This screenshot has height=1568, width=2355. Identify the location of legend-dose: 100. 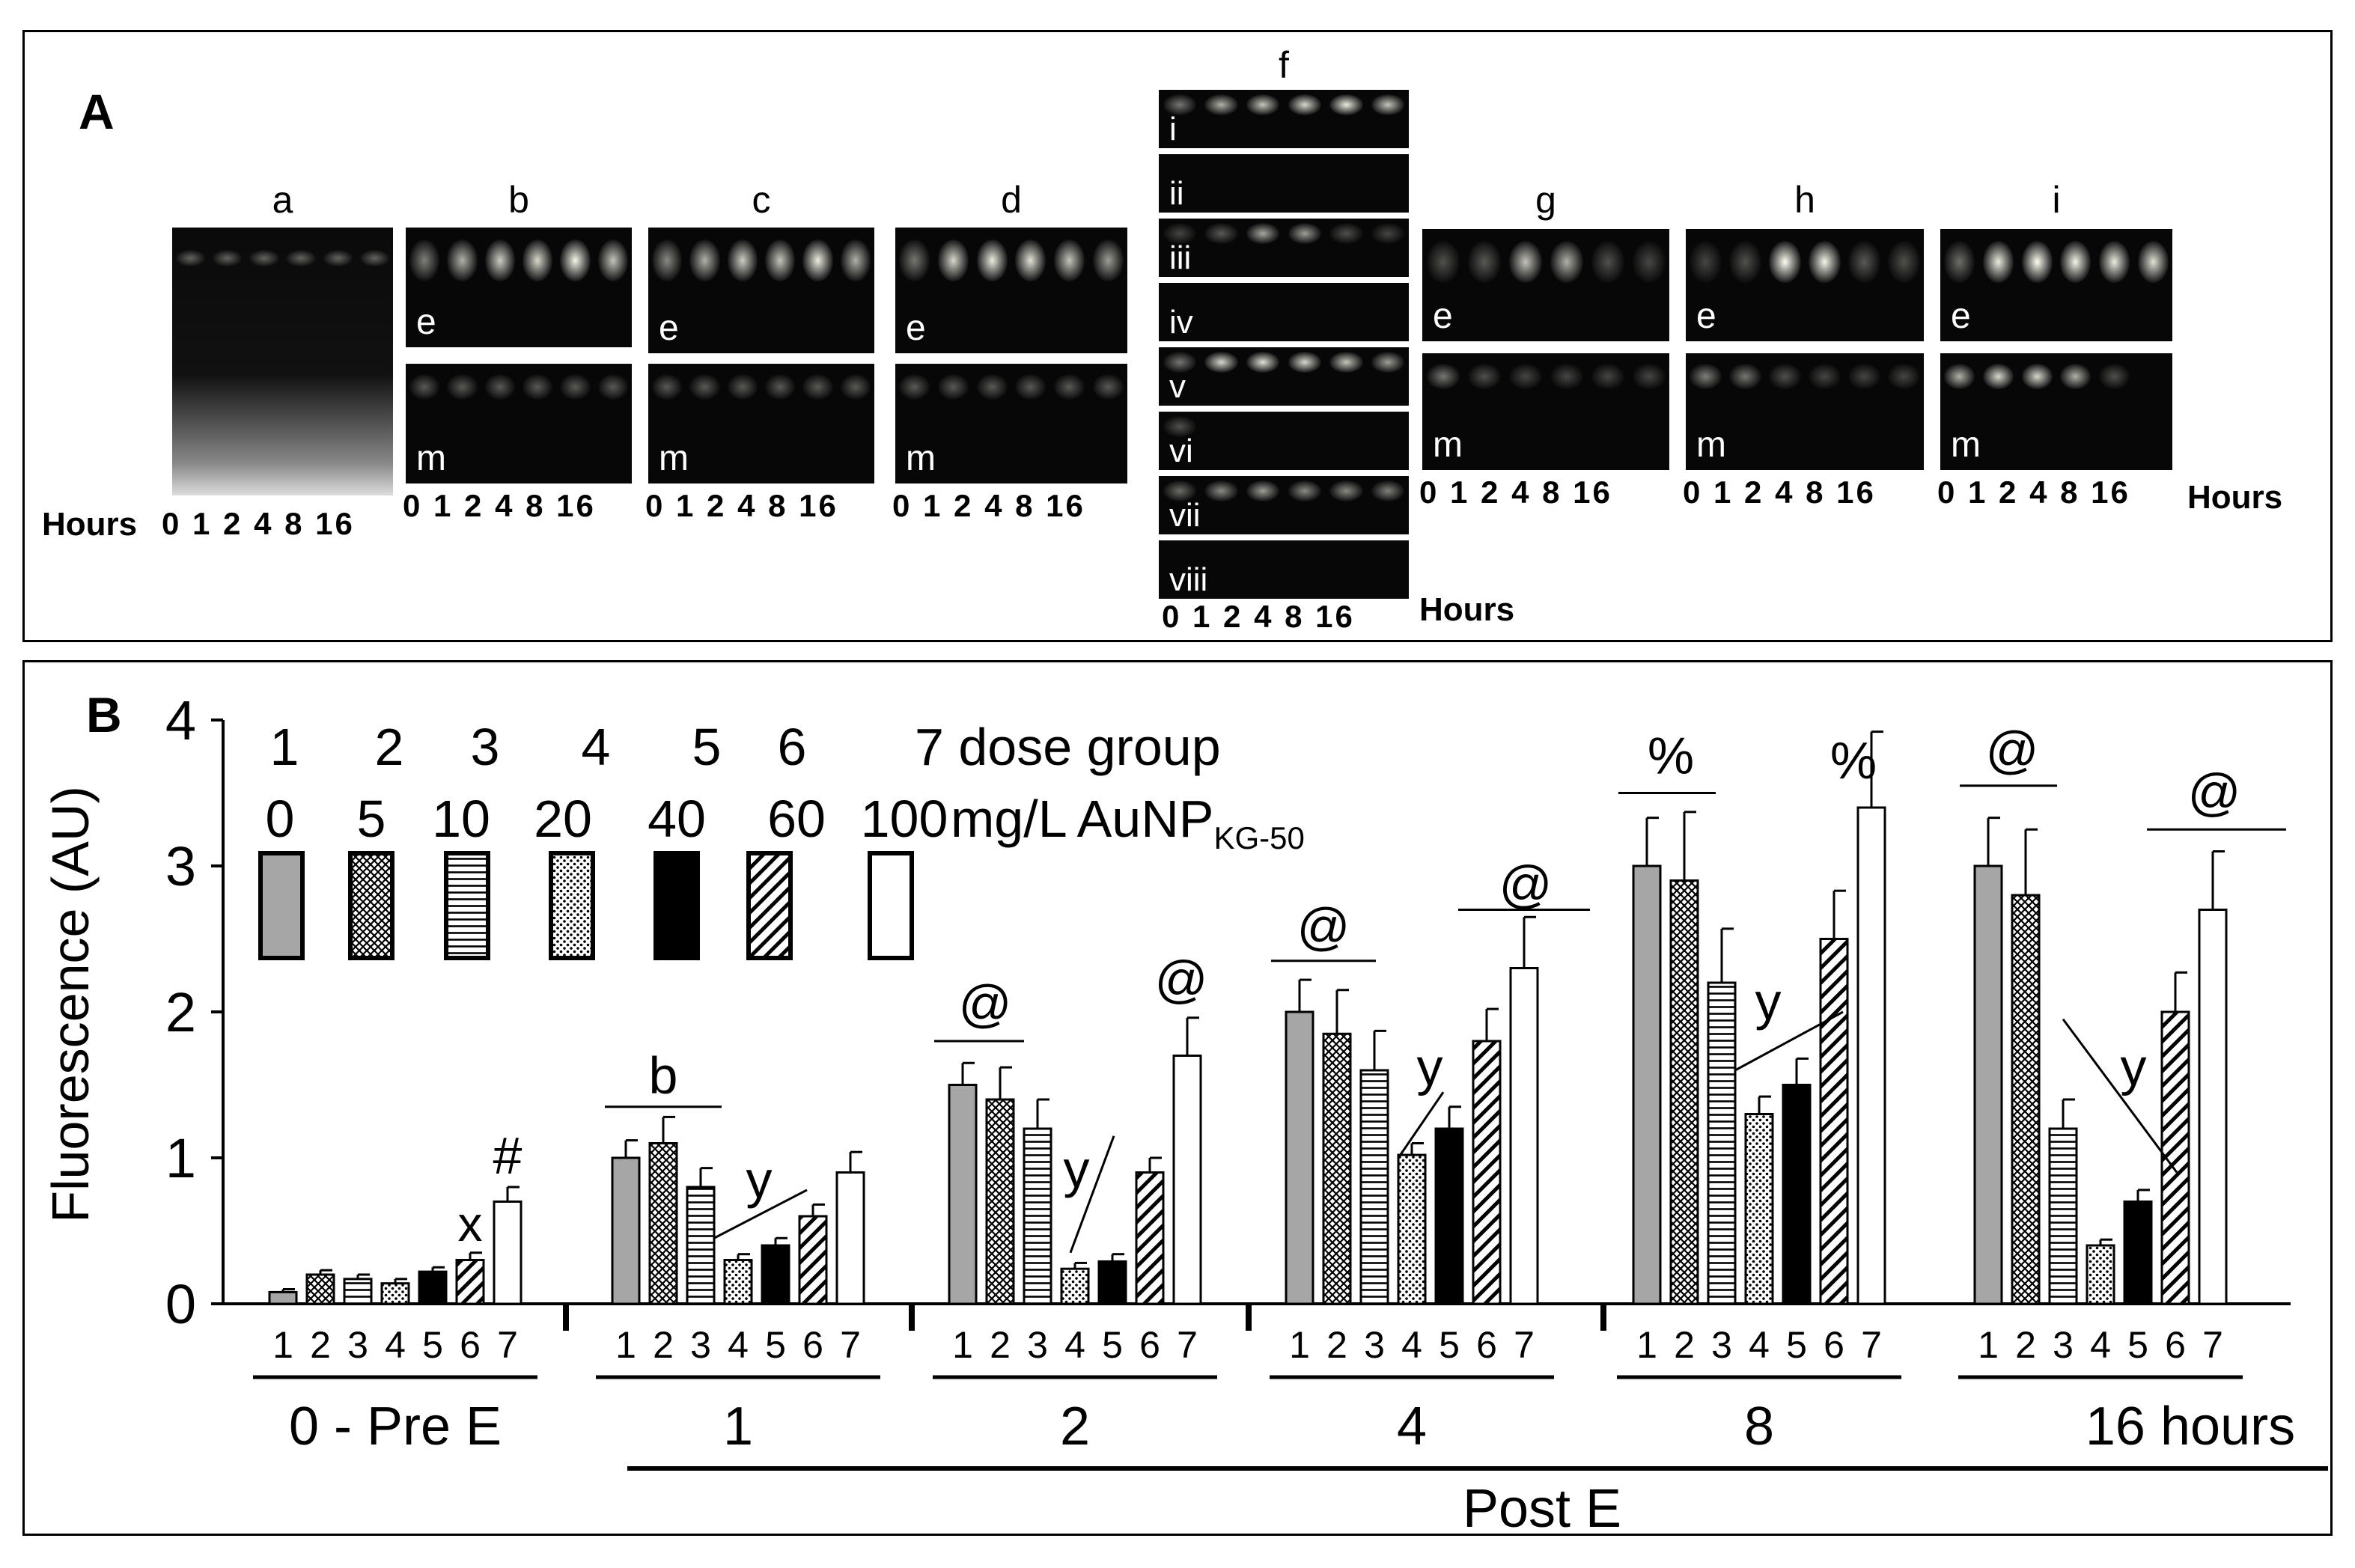
(904, 819).